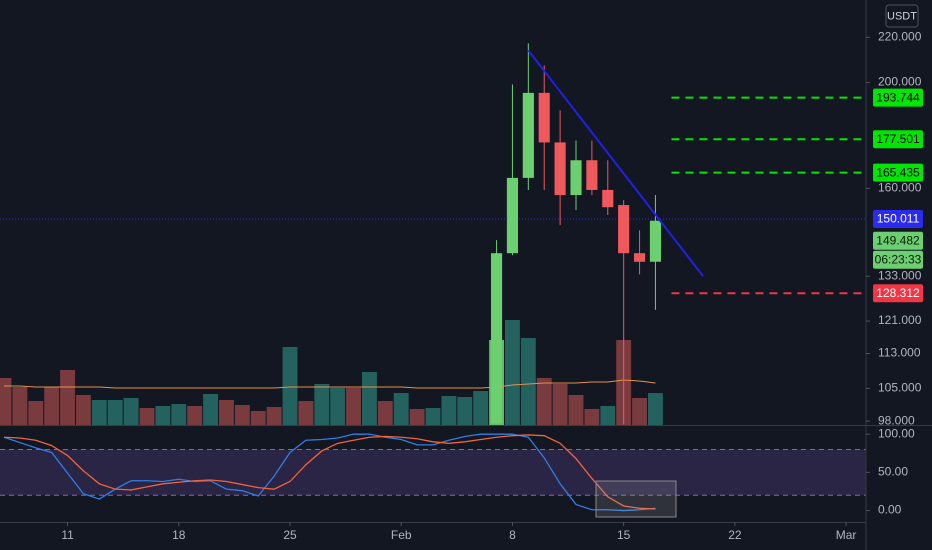 The width and height of the screenshot is (932, 550). I want to click on x-tick-label: Feb, so click(401, 535).